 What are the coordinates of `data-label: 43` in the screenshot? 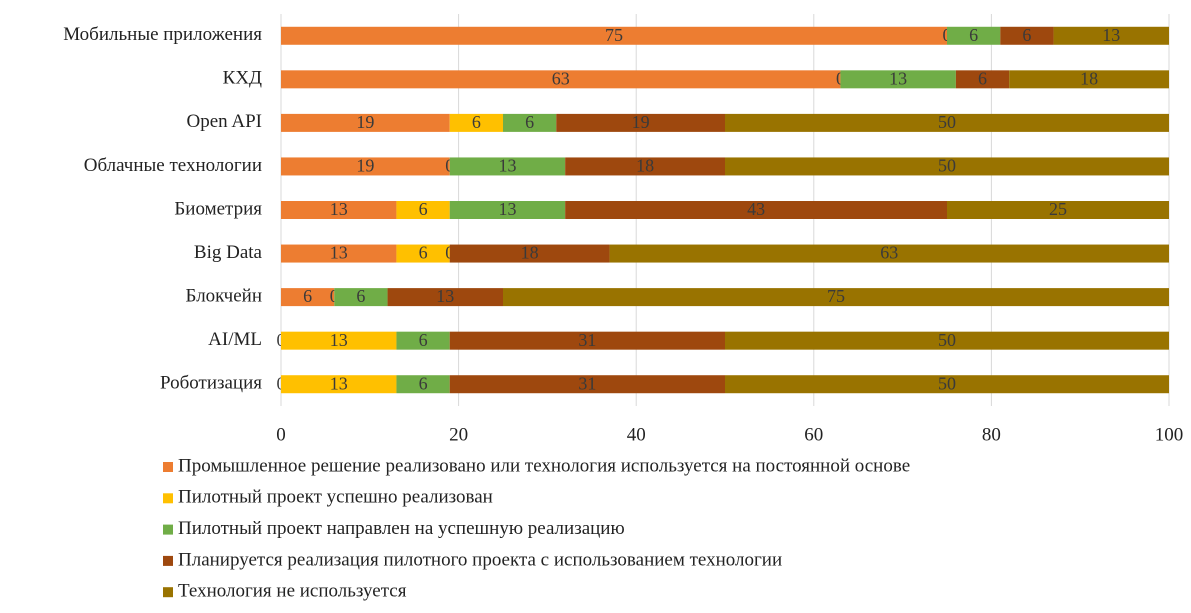 It's located at (756, 209).